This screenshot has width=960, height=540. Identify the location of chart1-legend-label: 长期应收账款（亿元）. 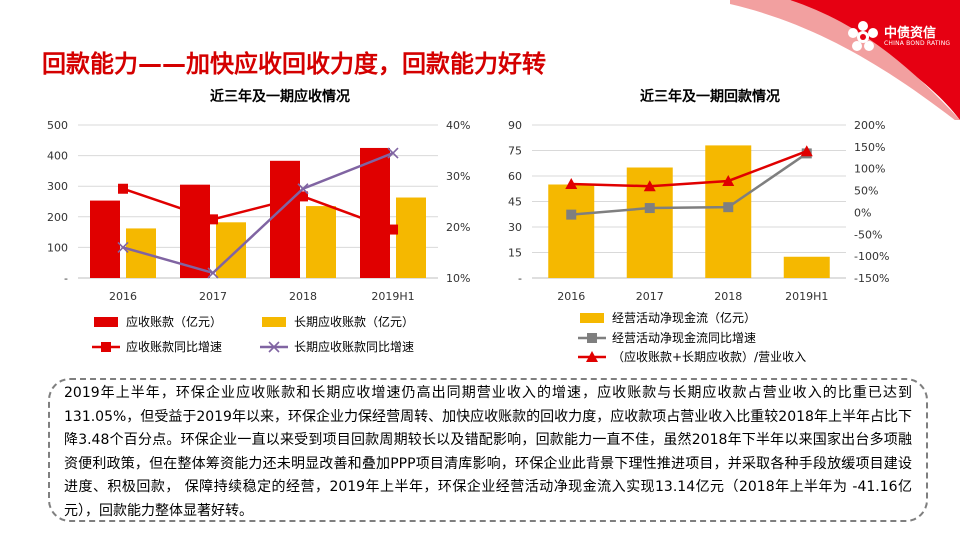
(354, 321).